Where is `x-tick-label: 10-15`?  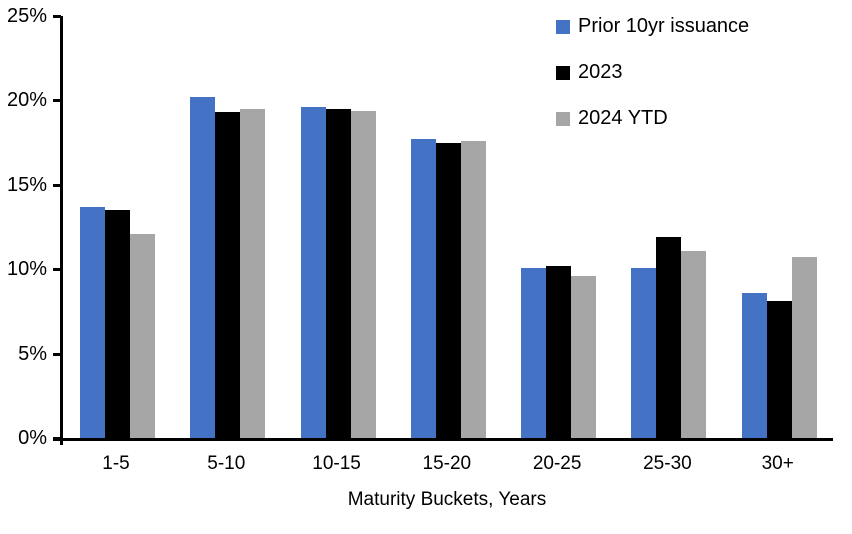 x-tick-label: 10-15 is located at coordinates (336, 463).